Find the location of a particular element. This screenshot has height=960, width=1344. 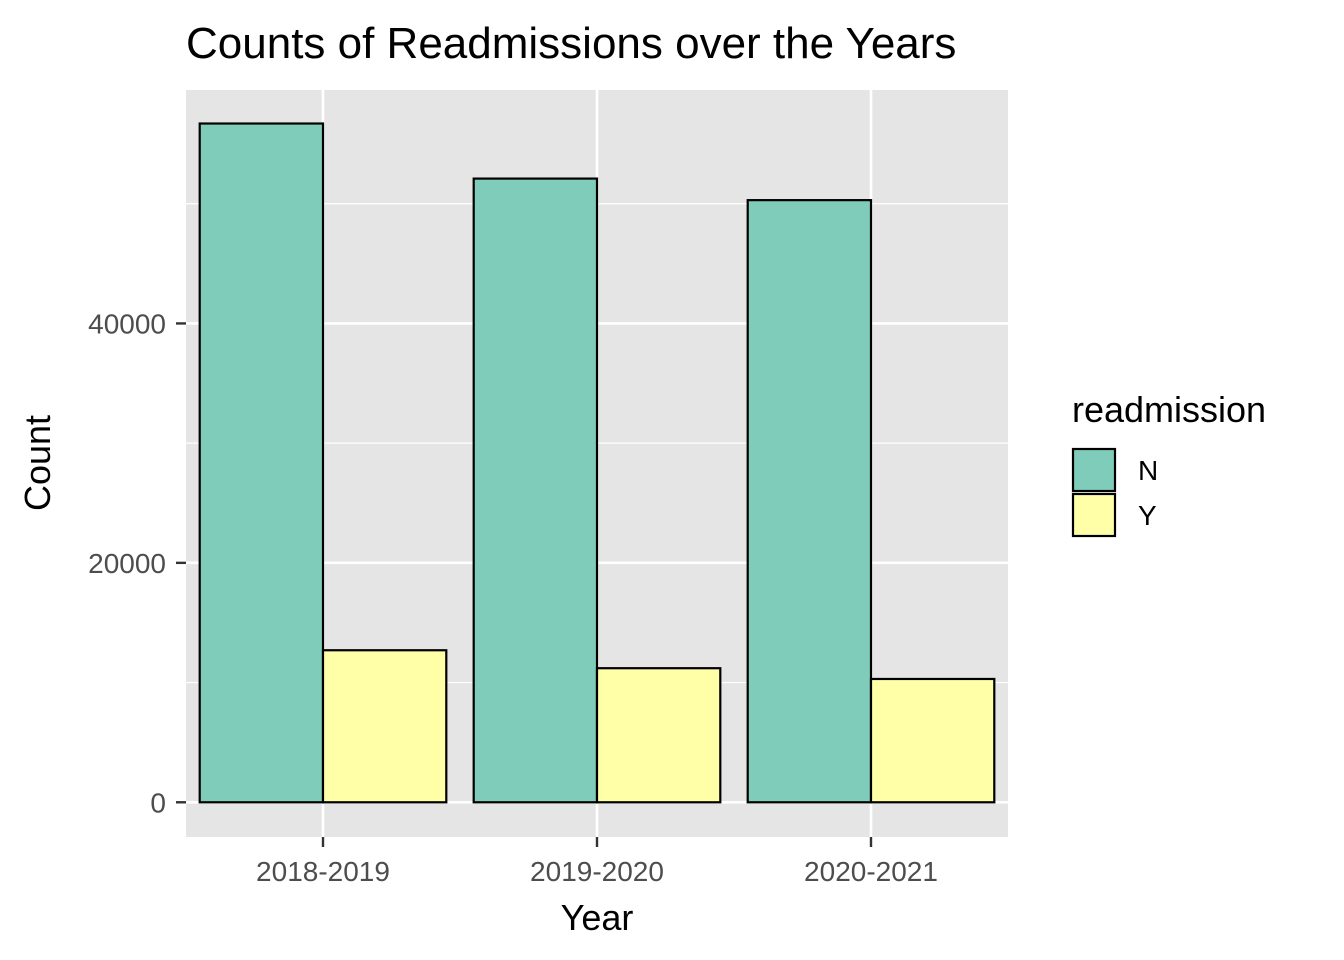

legend-key-Y is located at coordinates (1094, 515).